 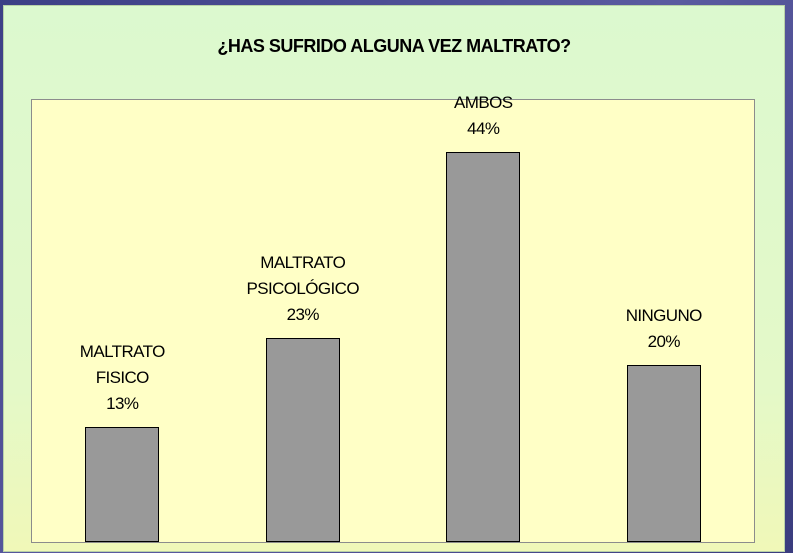 What do you see at coordinates (394, 46) in the screenshot?
I see `chart-title: ¿HAS SUFRIDO ALGUNA VEZ MALTRATO?` at bounding box center [394, 46].